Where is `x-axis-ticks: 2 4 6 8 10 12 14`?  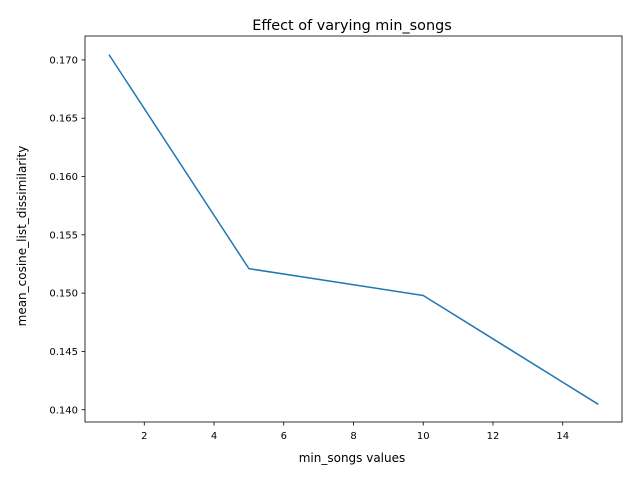 x-axis-ticks: 2 4 6 8 10 12 14 is located at coordinates (355, 432).